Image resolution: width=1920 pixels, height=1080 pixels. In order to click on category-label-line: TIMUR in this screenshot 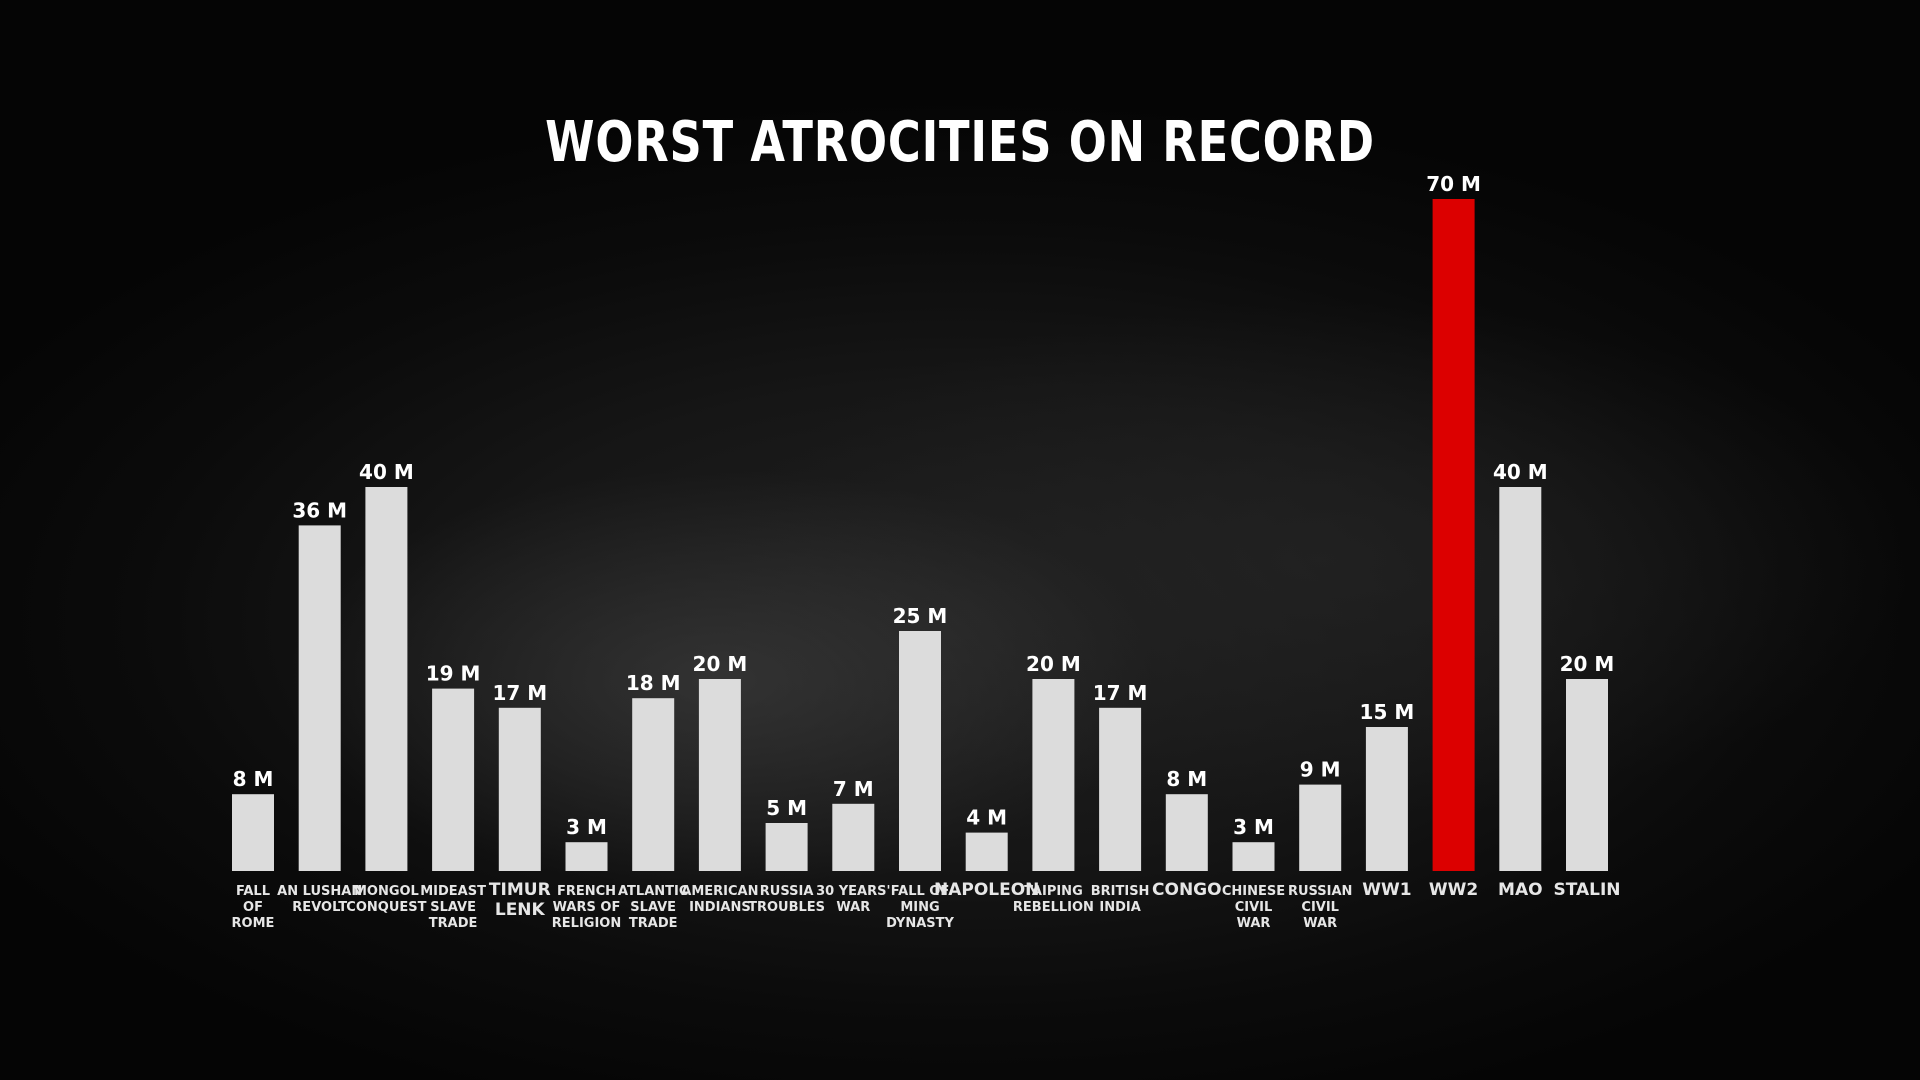, I will do `click(520, 890)`.